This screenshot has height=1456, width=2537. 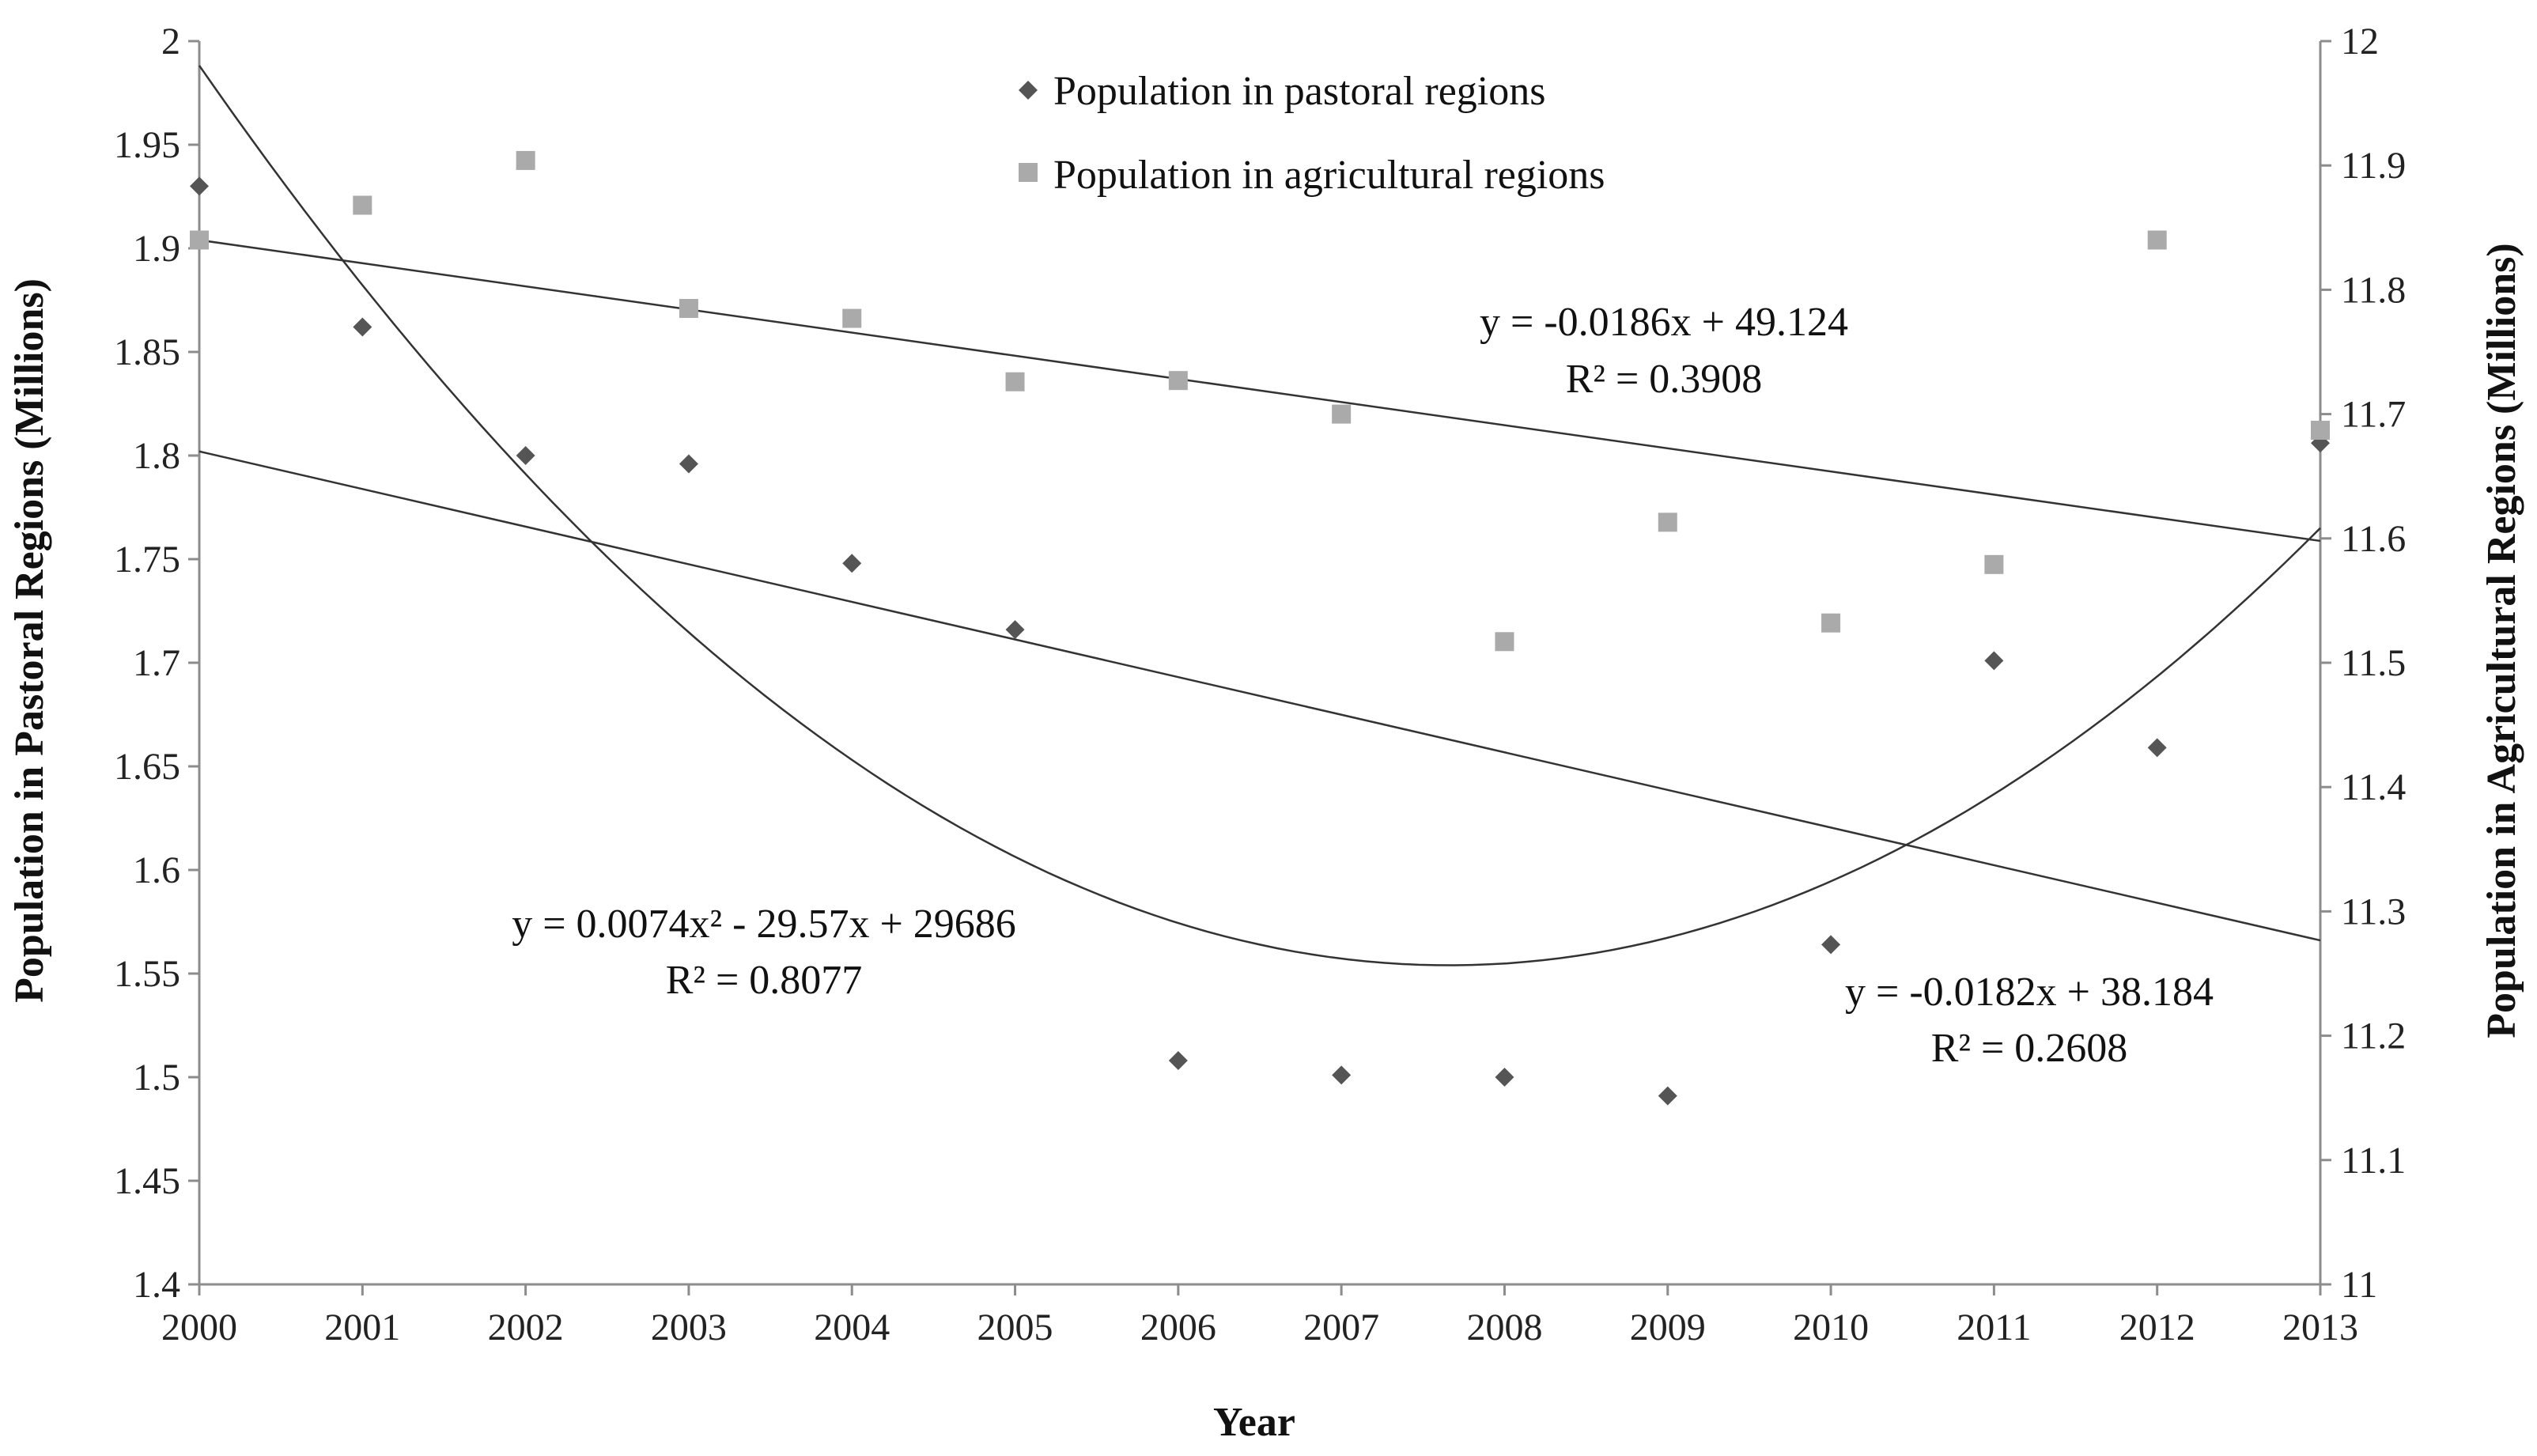 I want to click on left-y-tick-label: 1.55, so click(x=147, y=974).